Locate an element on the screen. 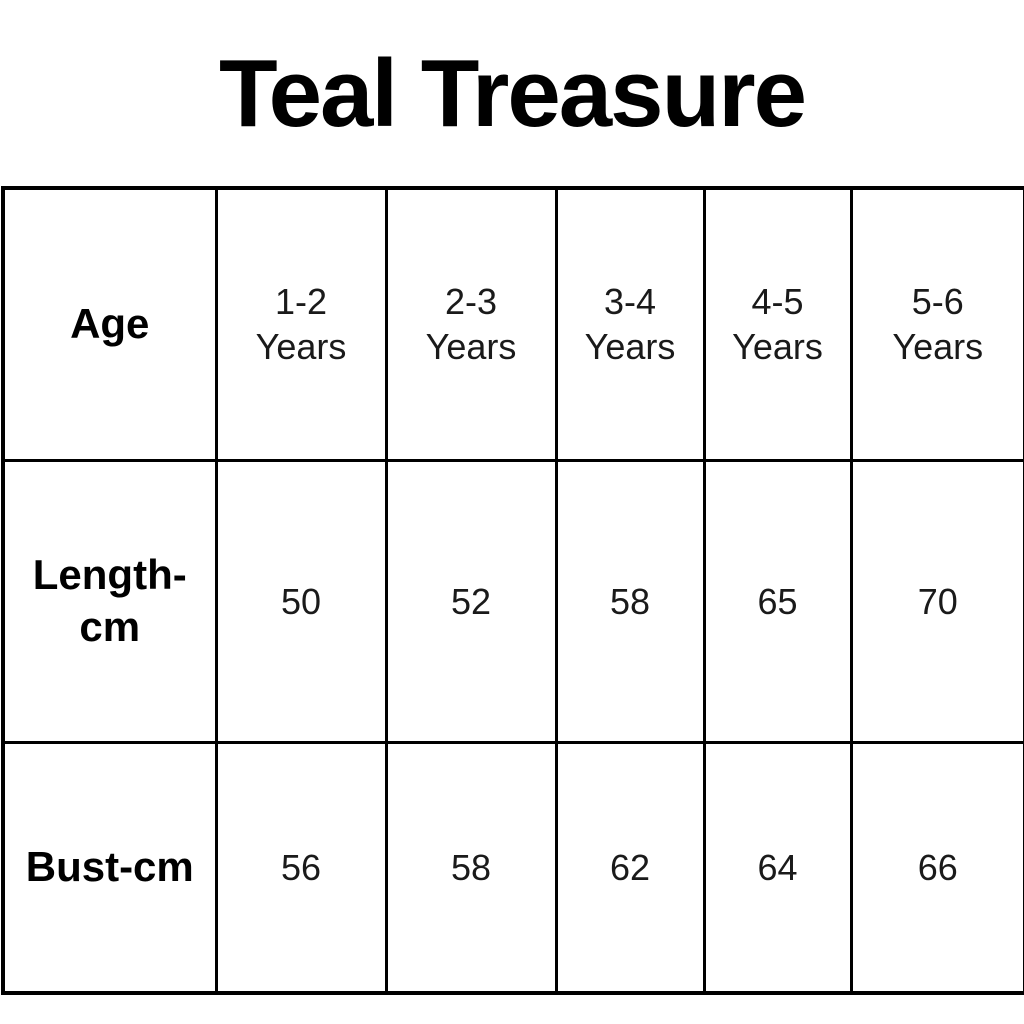  table-cell: 66 is located at coordinates (936, 867).